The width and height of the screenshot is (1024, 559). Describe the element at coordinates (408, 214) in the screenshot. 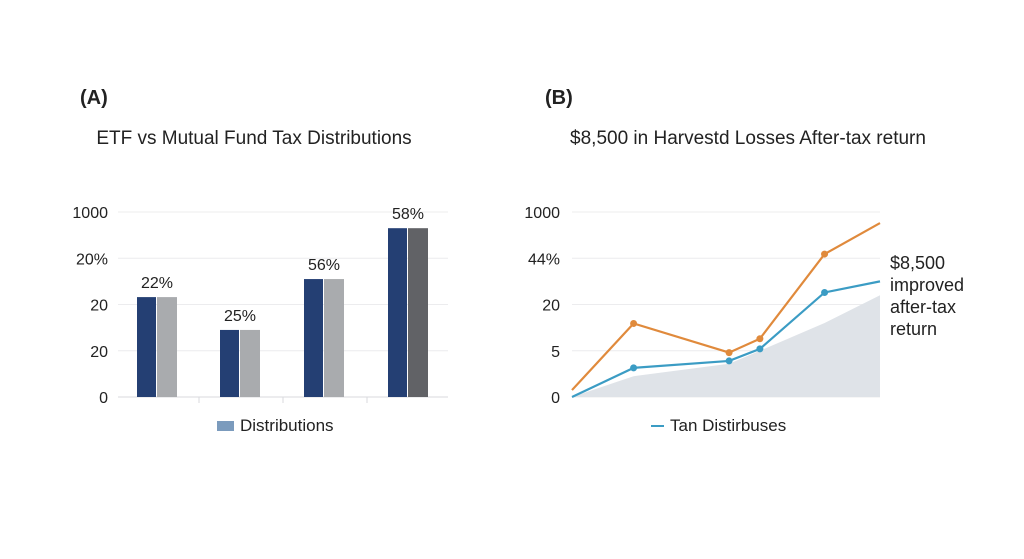

I see `data-label: 58%` at that location.